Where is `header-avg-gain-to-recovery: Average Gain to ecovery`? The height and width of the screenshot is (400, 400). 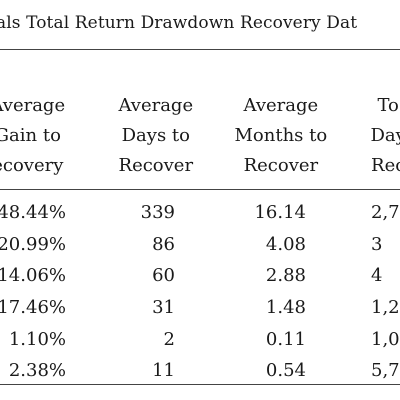
header-avg-gain-to-recovery: Average Gain to ecovery is located at coordinates (32, 136).